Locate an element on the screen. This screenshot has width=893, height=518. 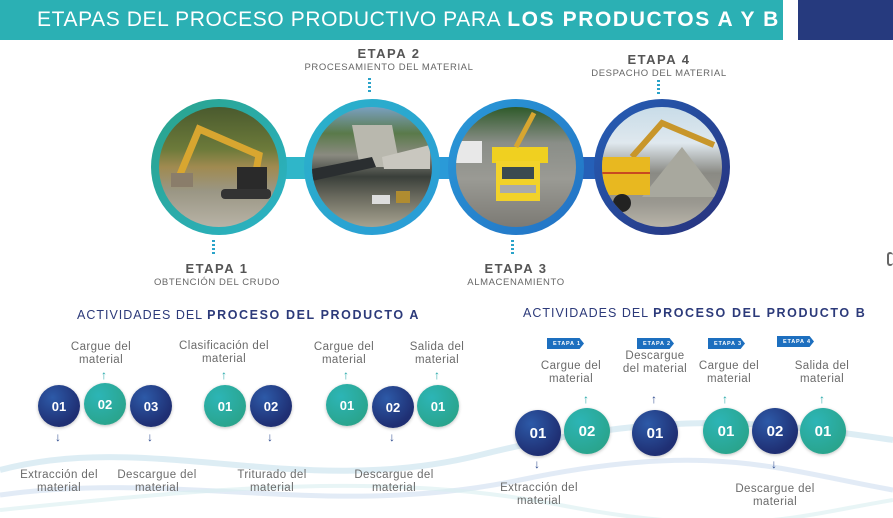
product-a-g1-step-02: 02 is located at coordinates (105, 404).